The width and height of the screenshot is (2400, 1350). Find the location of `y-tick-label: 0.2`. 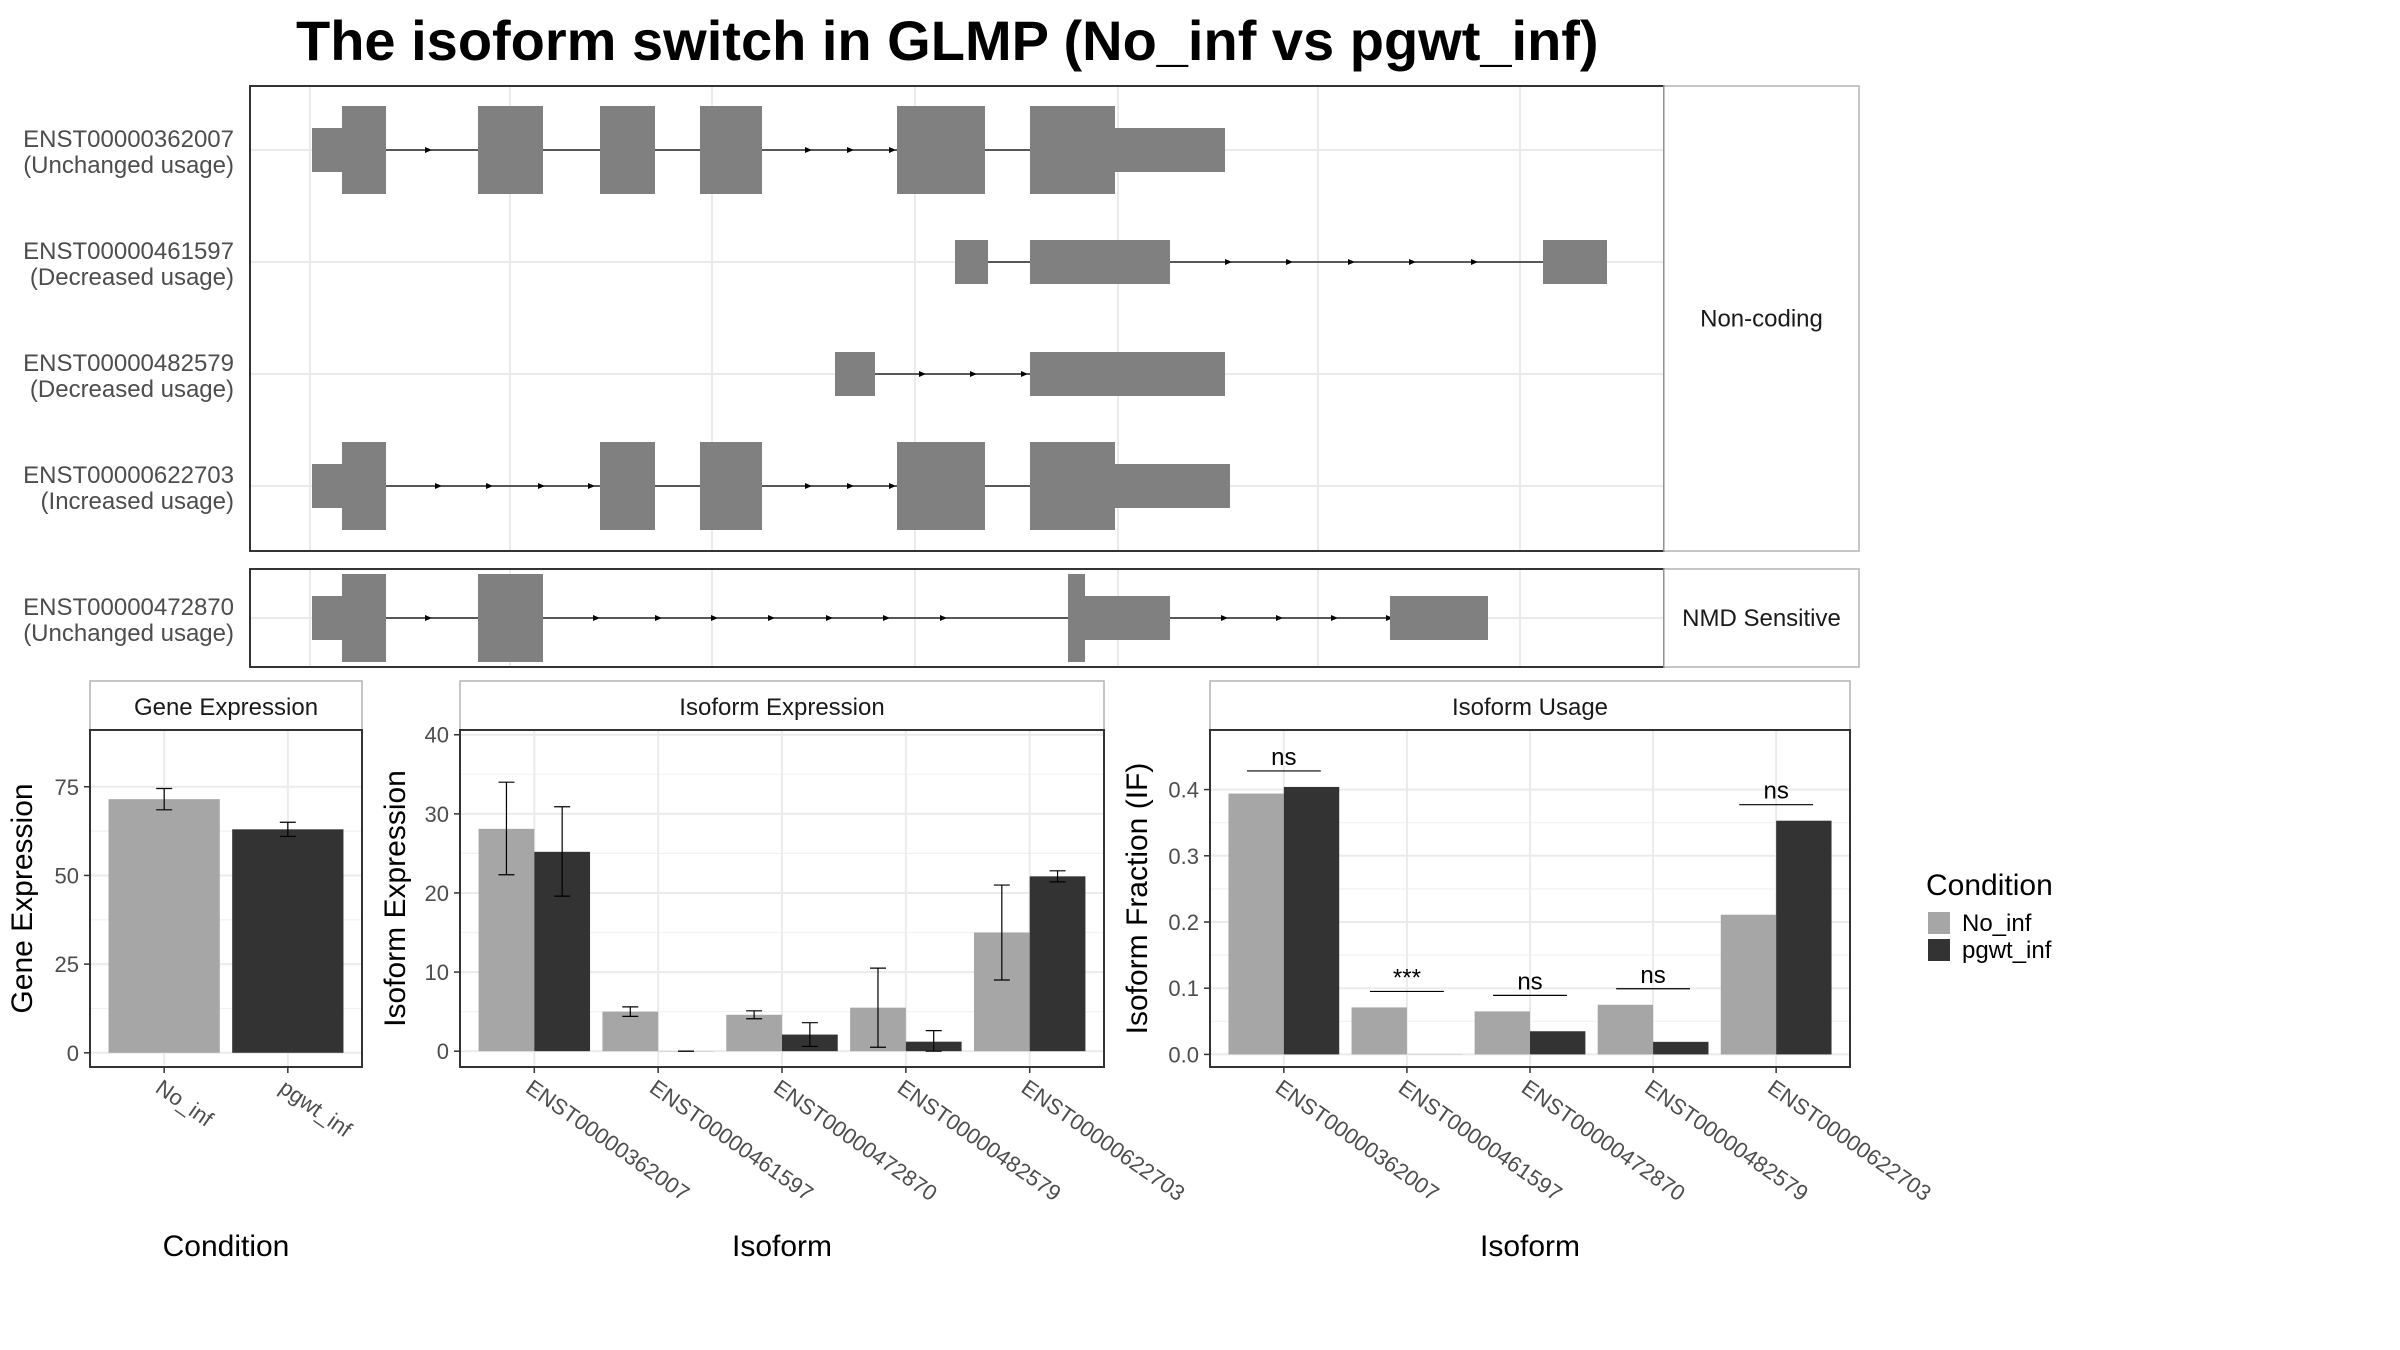

y-tick-label: 0.2 is located at coordinates (1183, 922).